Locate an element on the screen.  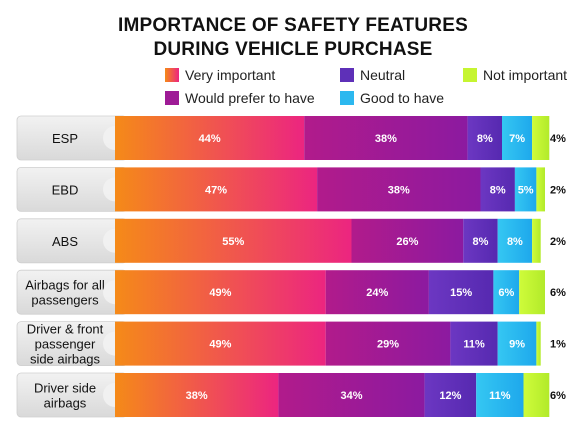
legend-label-good-to-have: Good to have is located at coordinates (402, 98).